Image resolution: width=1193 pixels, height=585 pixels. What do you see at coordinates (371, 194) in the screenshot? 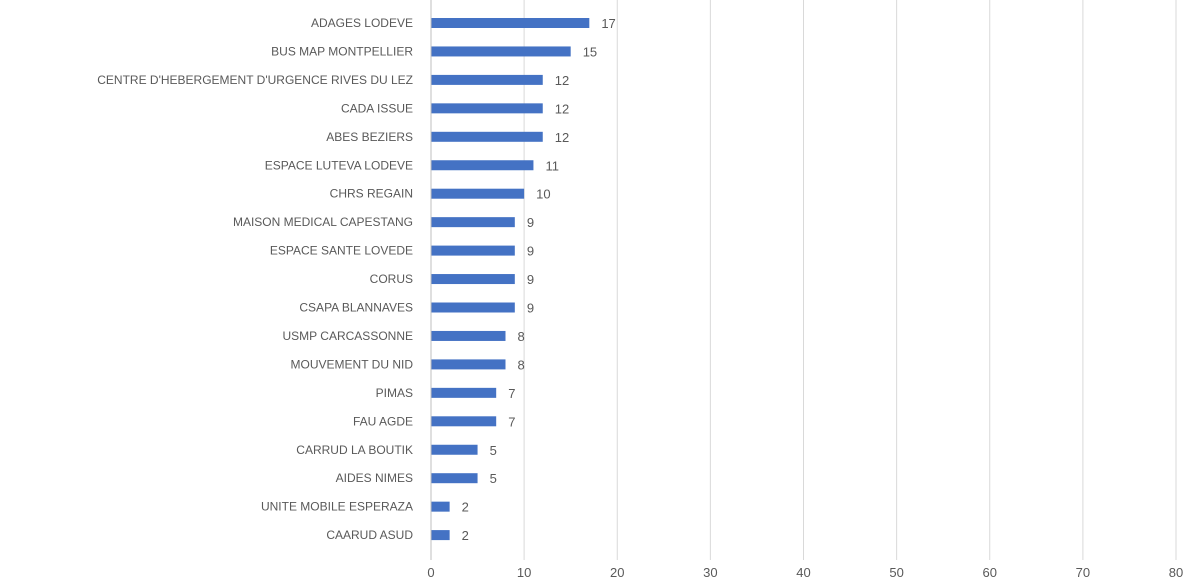
I see `category-label: CHRS REGAIN` at bounding box center [371, 194].